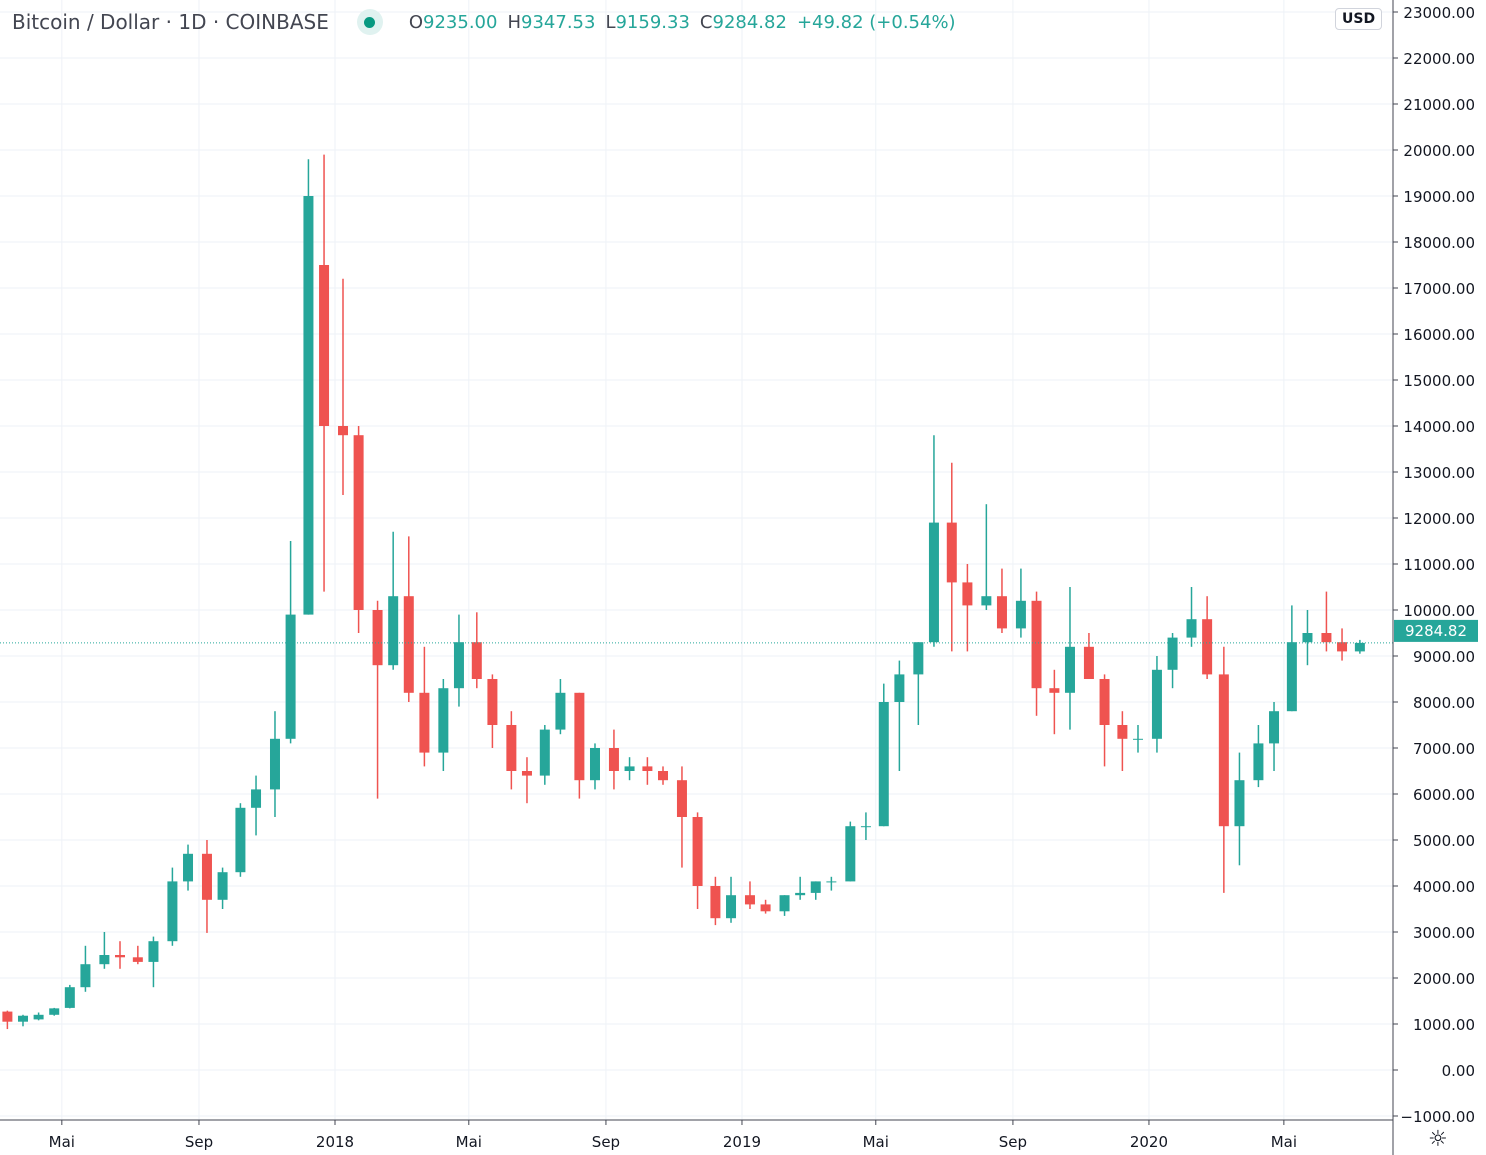 Image resolution: width=1486 pixels, height=1155 pixels. I want to click on time-axis, so click(696, 1137).